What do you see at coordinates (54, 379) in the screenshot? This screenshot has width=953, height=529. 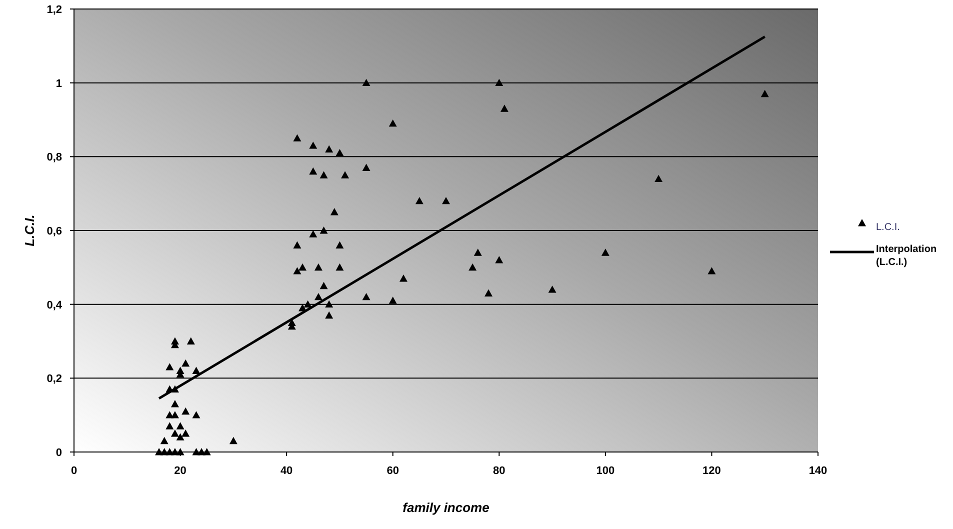 I see `y-tick-label: 0,2` at bounding box center [54, 379].